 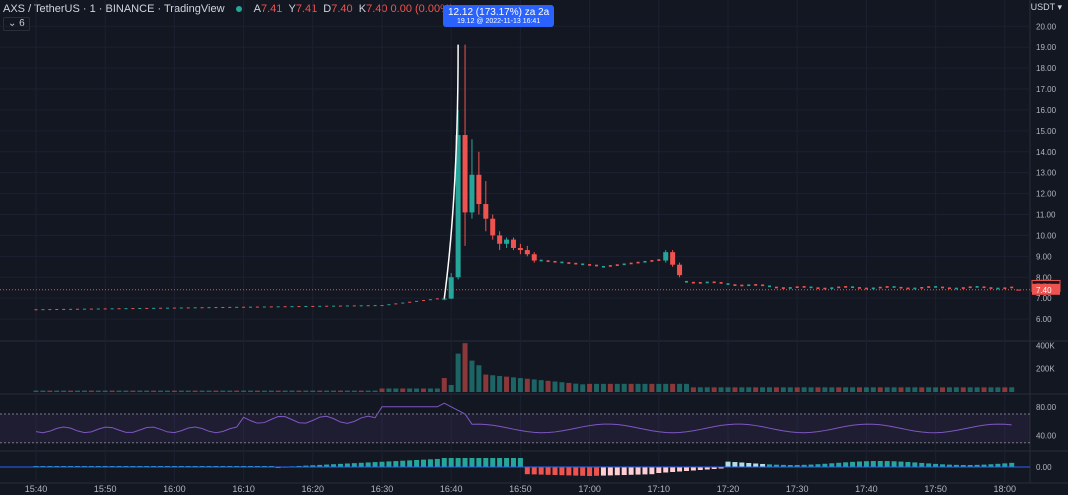 I want to click on last-price-box, so click(x=1046, y=289).